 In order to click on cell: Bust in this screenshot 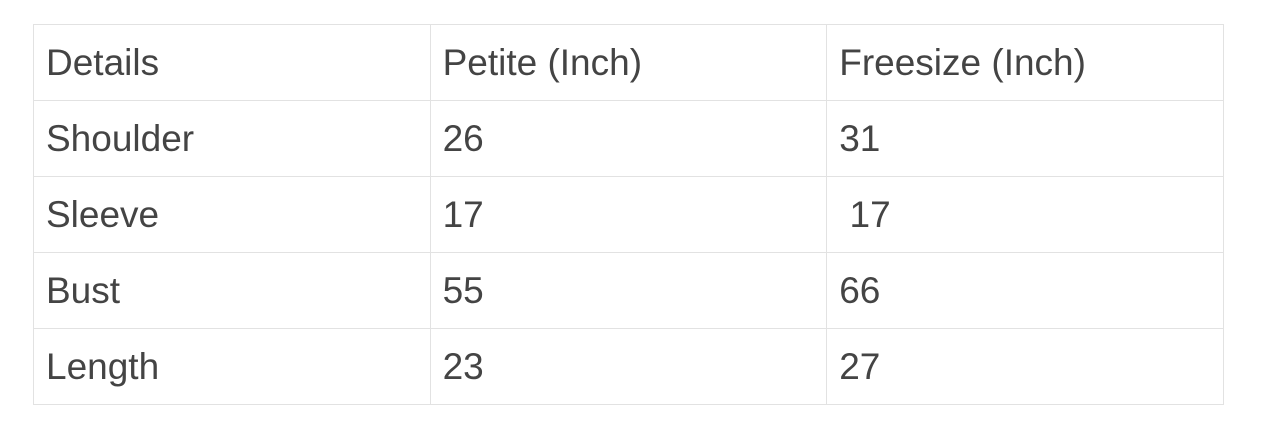, I will do `click(232, 290)`.